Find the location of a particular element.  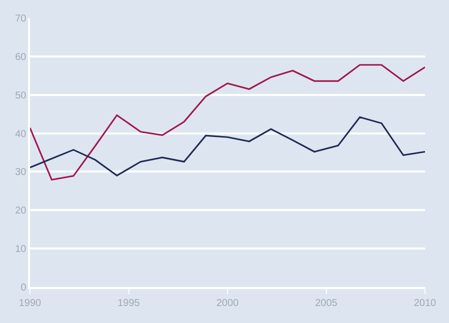

x-tick-label: 1995 is located at coordinates (129, 303).